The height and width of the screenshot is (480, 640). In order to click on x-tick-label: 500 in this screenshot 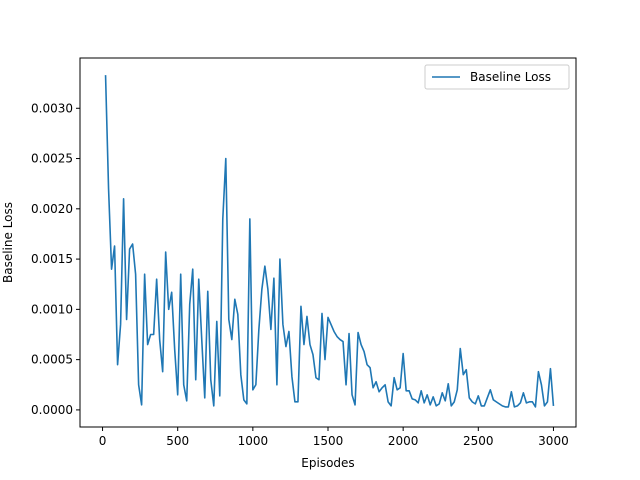, I will do `click(177, 441)`.